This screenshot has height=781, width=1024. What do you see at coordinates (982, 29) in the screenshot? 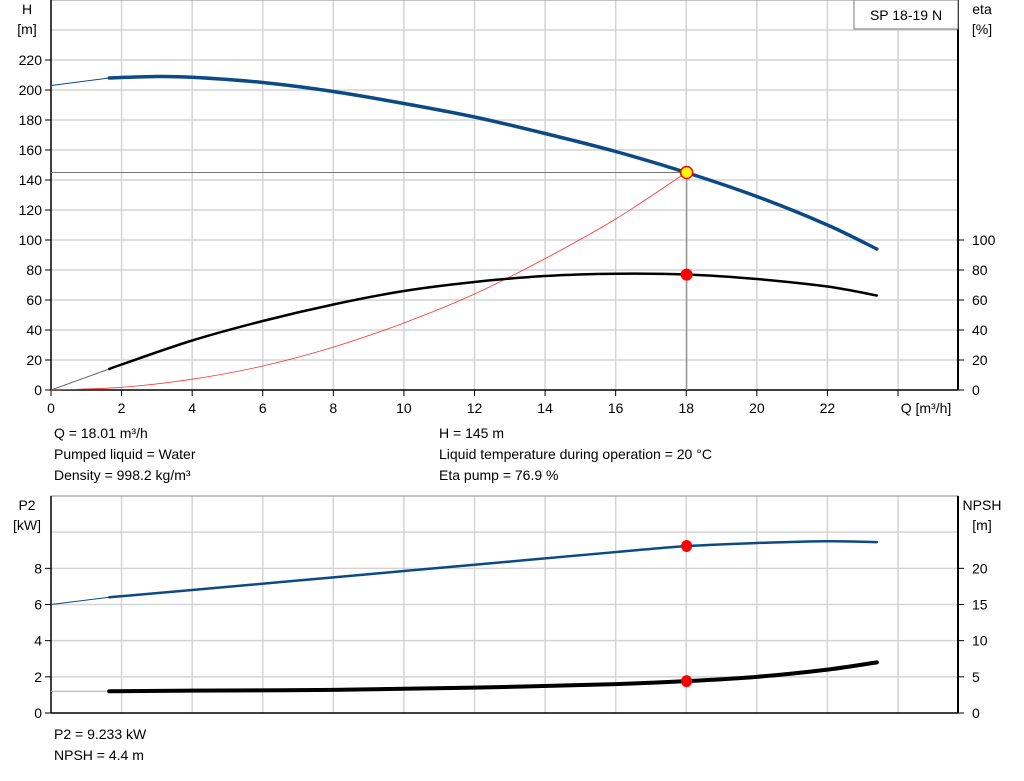
I see `y2-axis-unit: [%]` at bounding box center [982, 29].